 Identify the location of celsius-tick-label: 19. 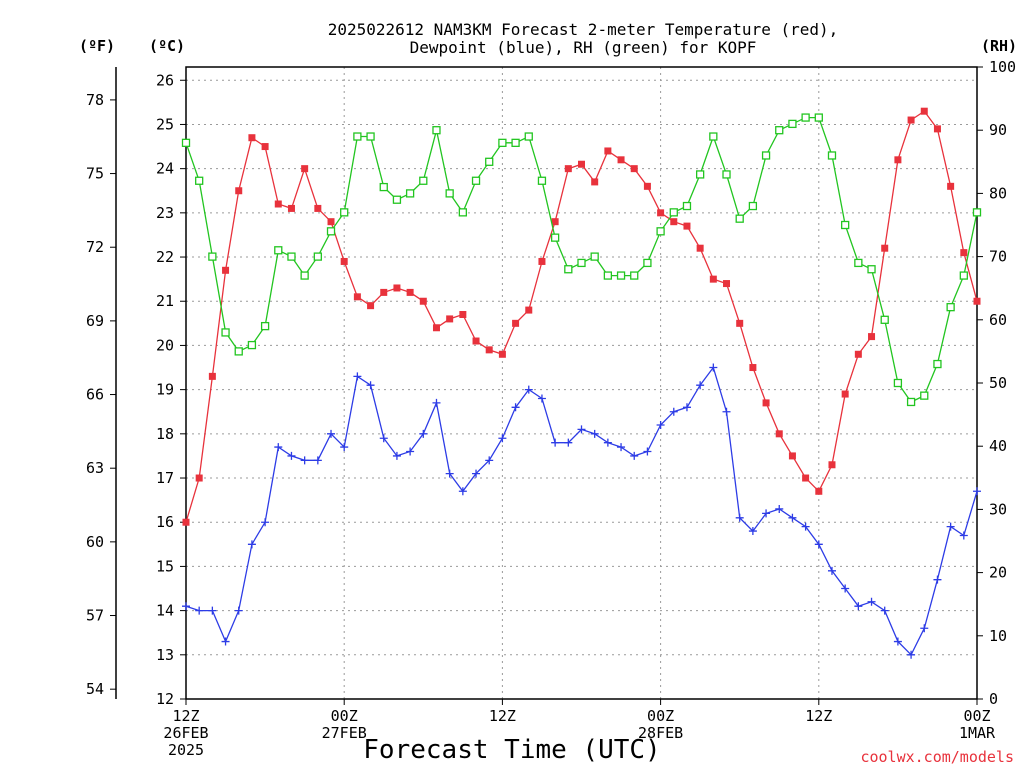
(165, 390).